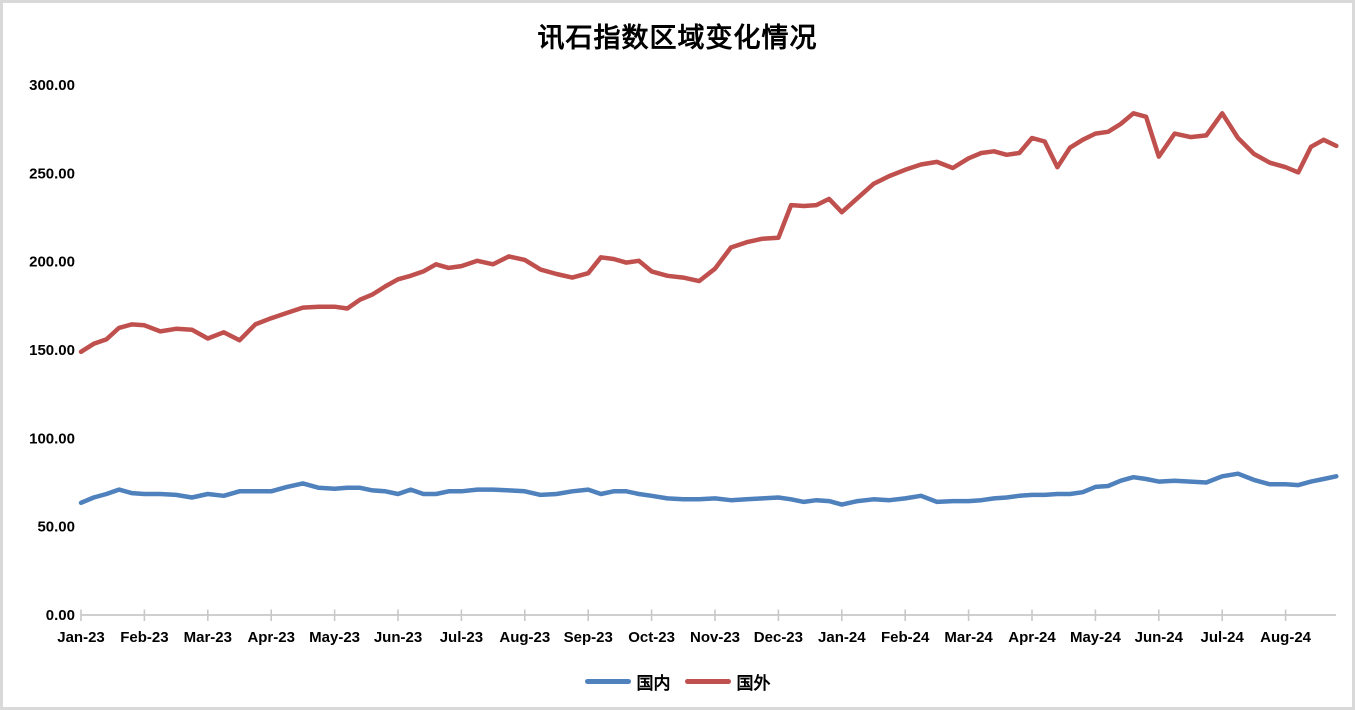 The image size is (1355, 710). I want to click on x-tick-label: Jan-24, so click(842, 637).